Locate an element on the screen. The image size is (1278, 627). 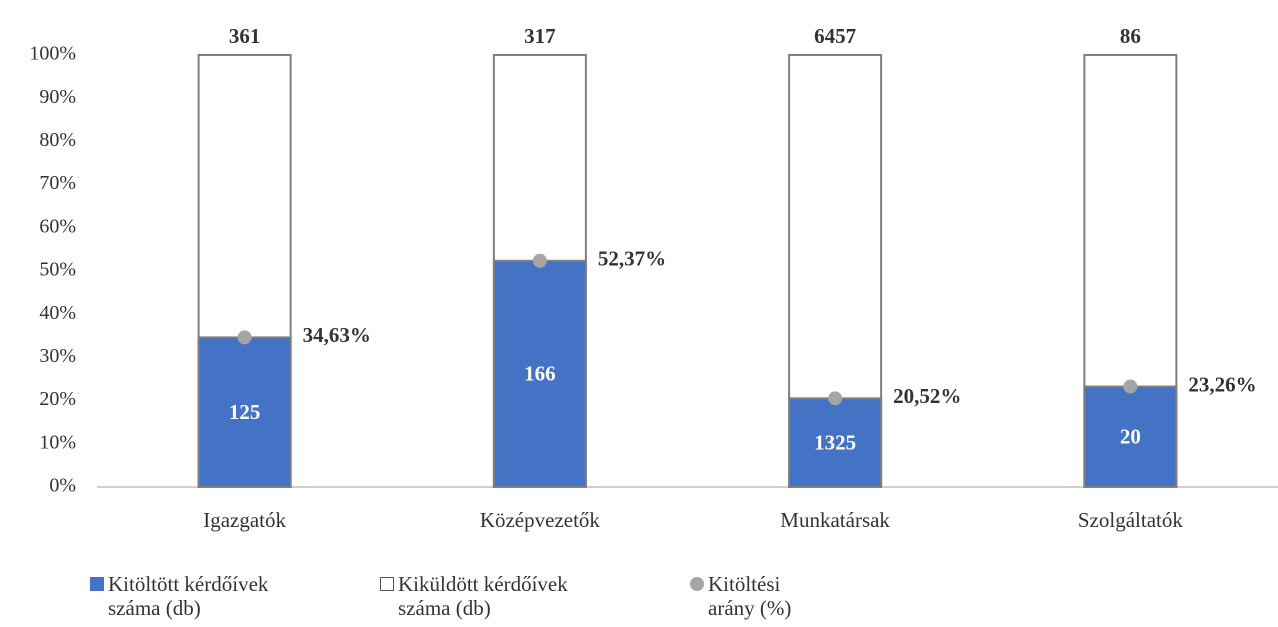
y-tick-label: 100% is located at coordinates (52, 54).